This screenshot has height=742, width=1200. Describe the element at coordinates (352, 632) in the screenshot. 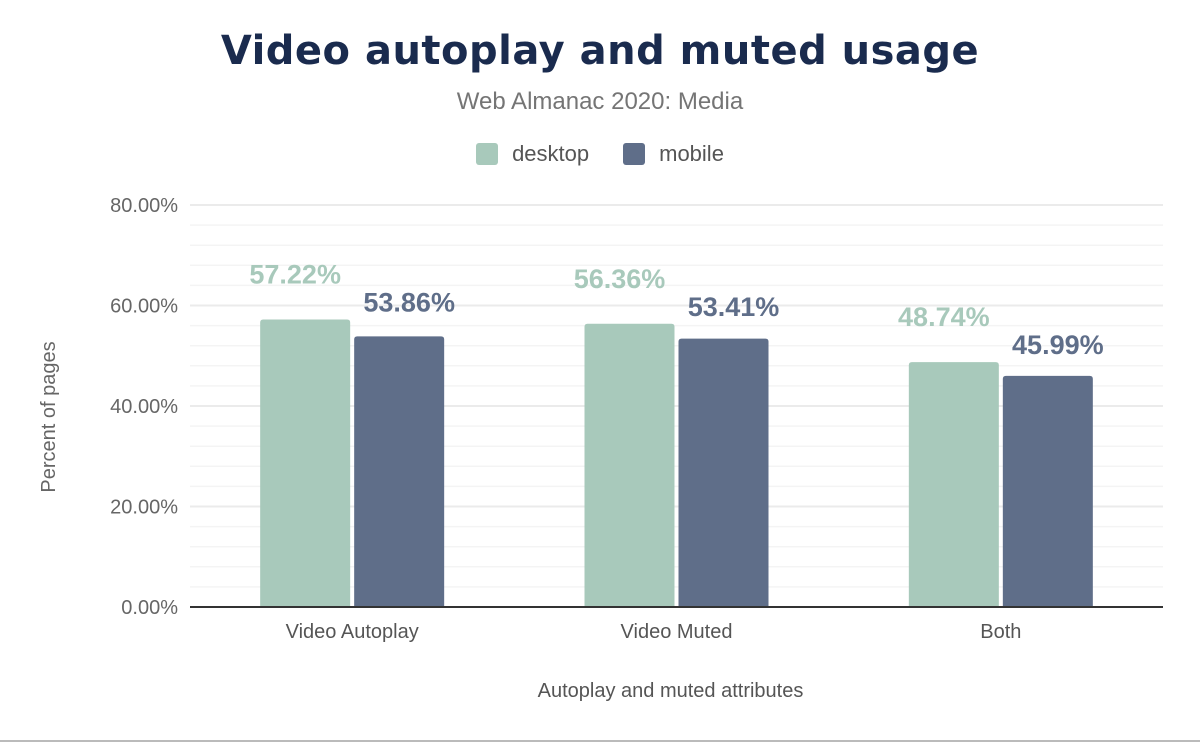

I see `x-tick-label: Video Autoplay` at that location.